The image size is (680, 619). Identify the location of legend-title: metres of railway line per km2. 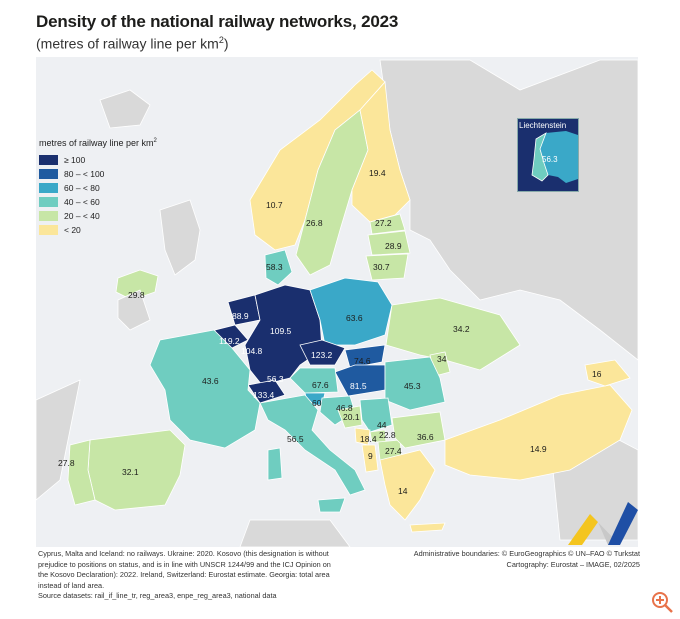
(98, 143).